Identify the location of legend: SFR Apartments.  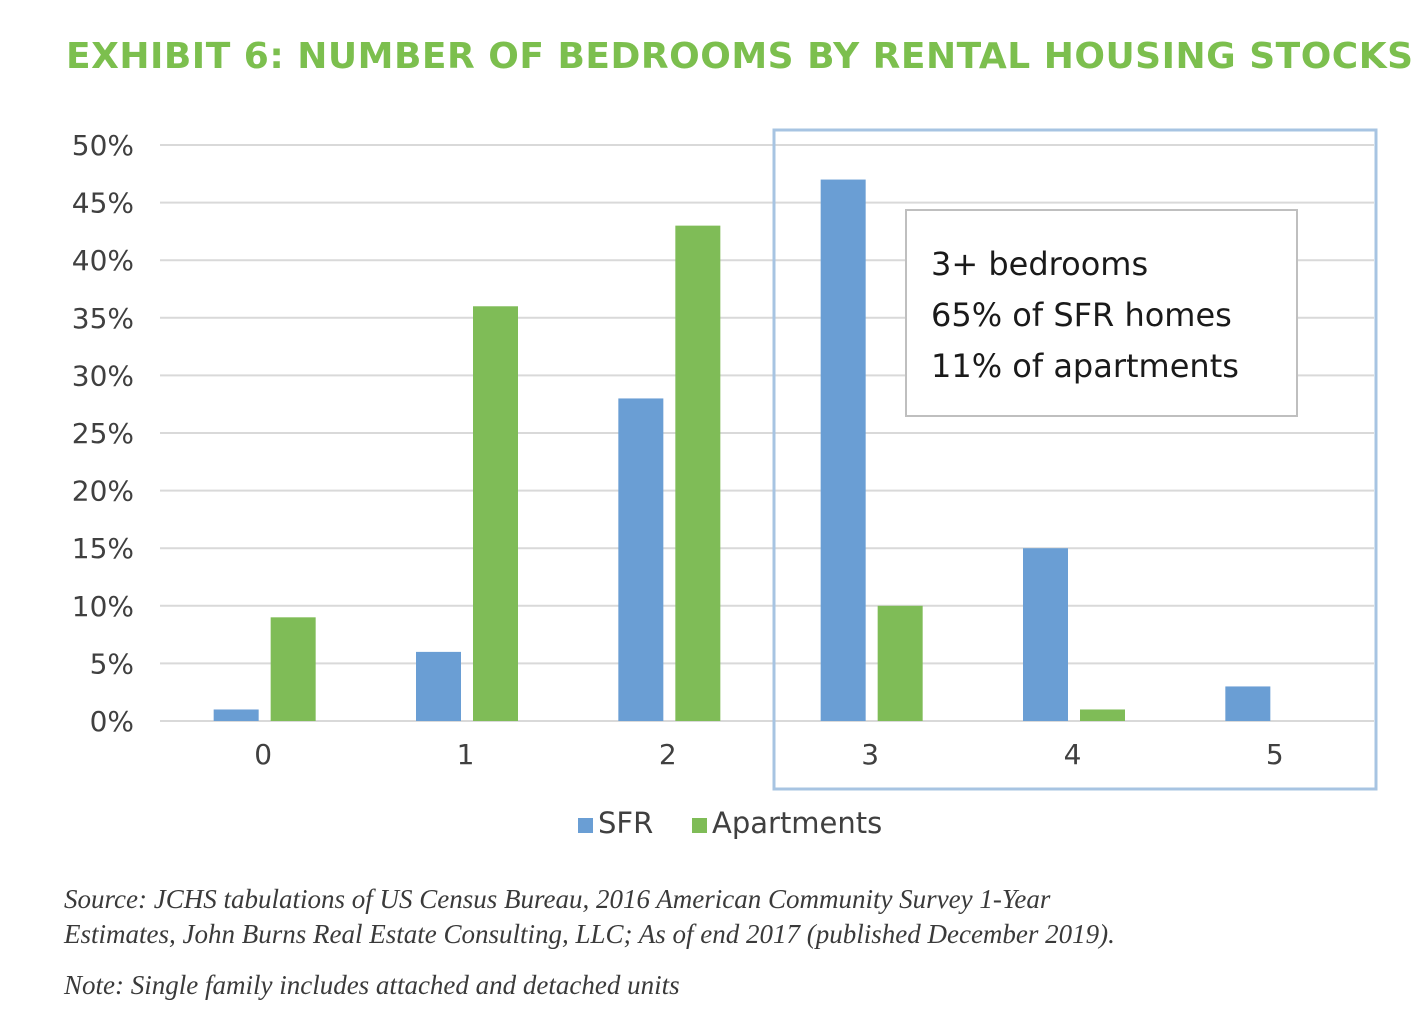
(730, 823).